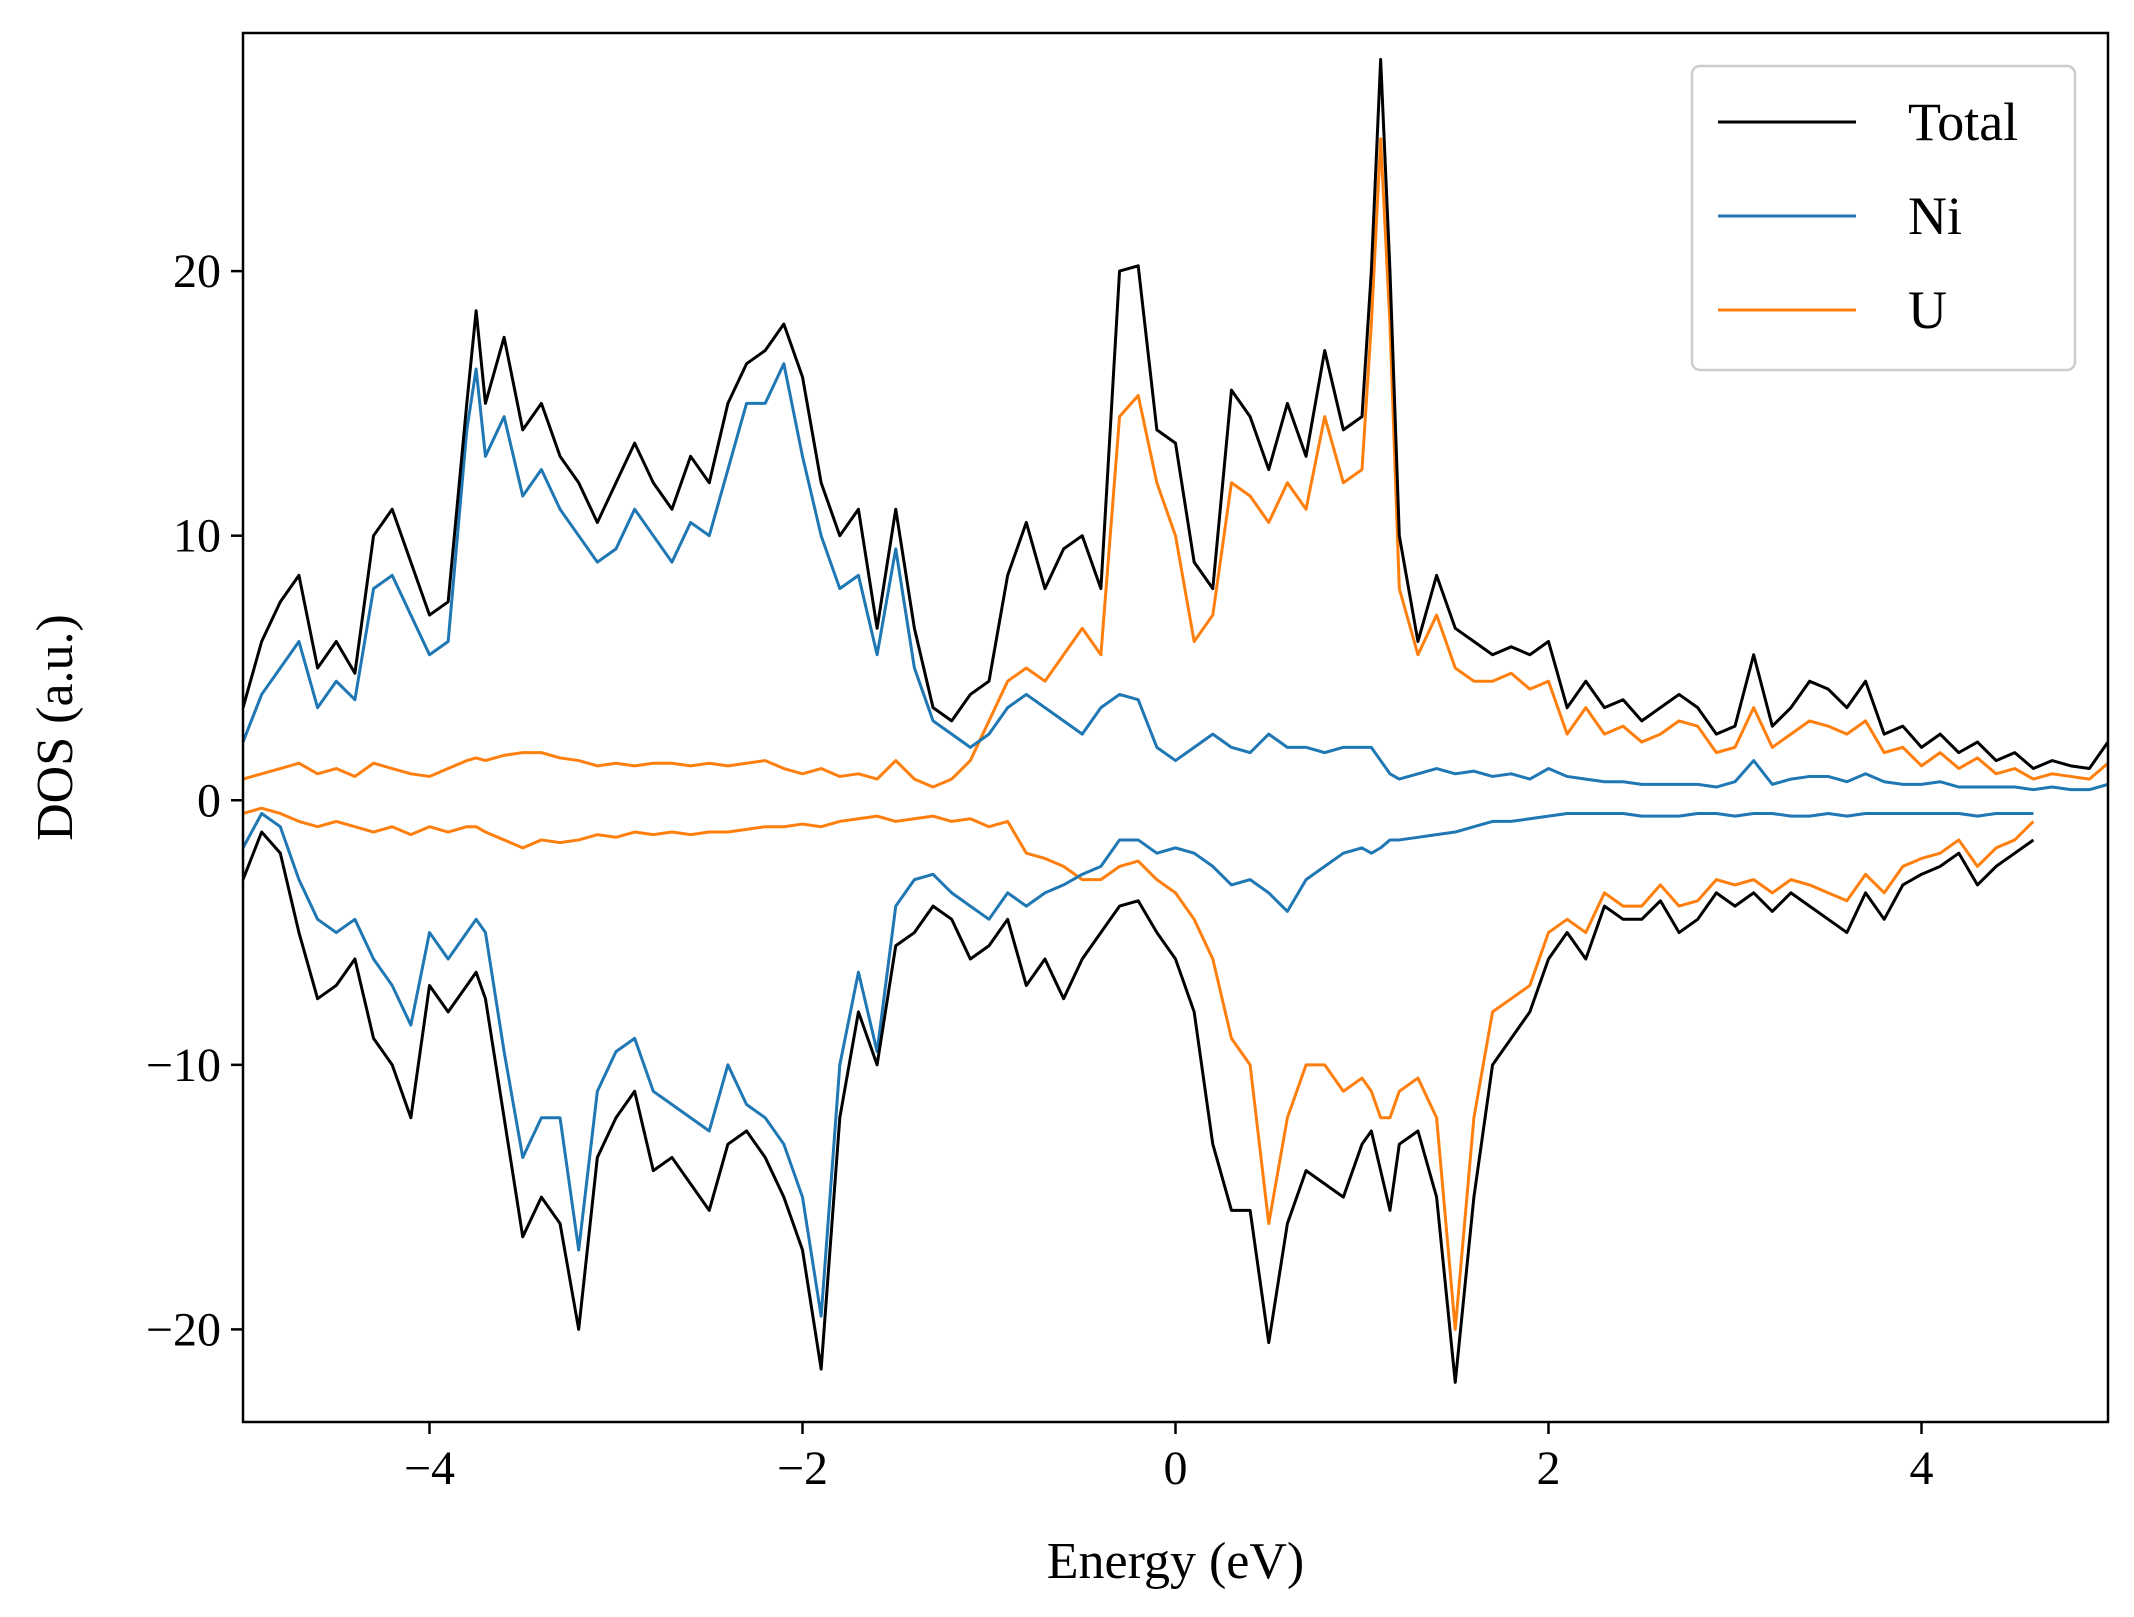  I want to click on y-tick-label: −10, so click(183, 1065).